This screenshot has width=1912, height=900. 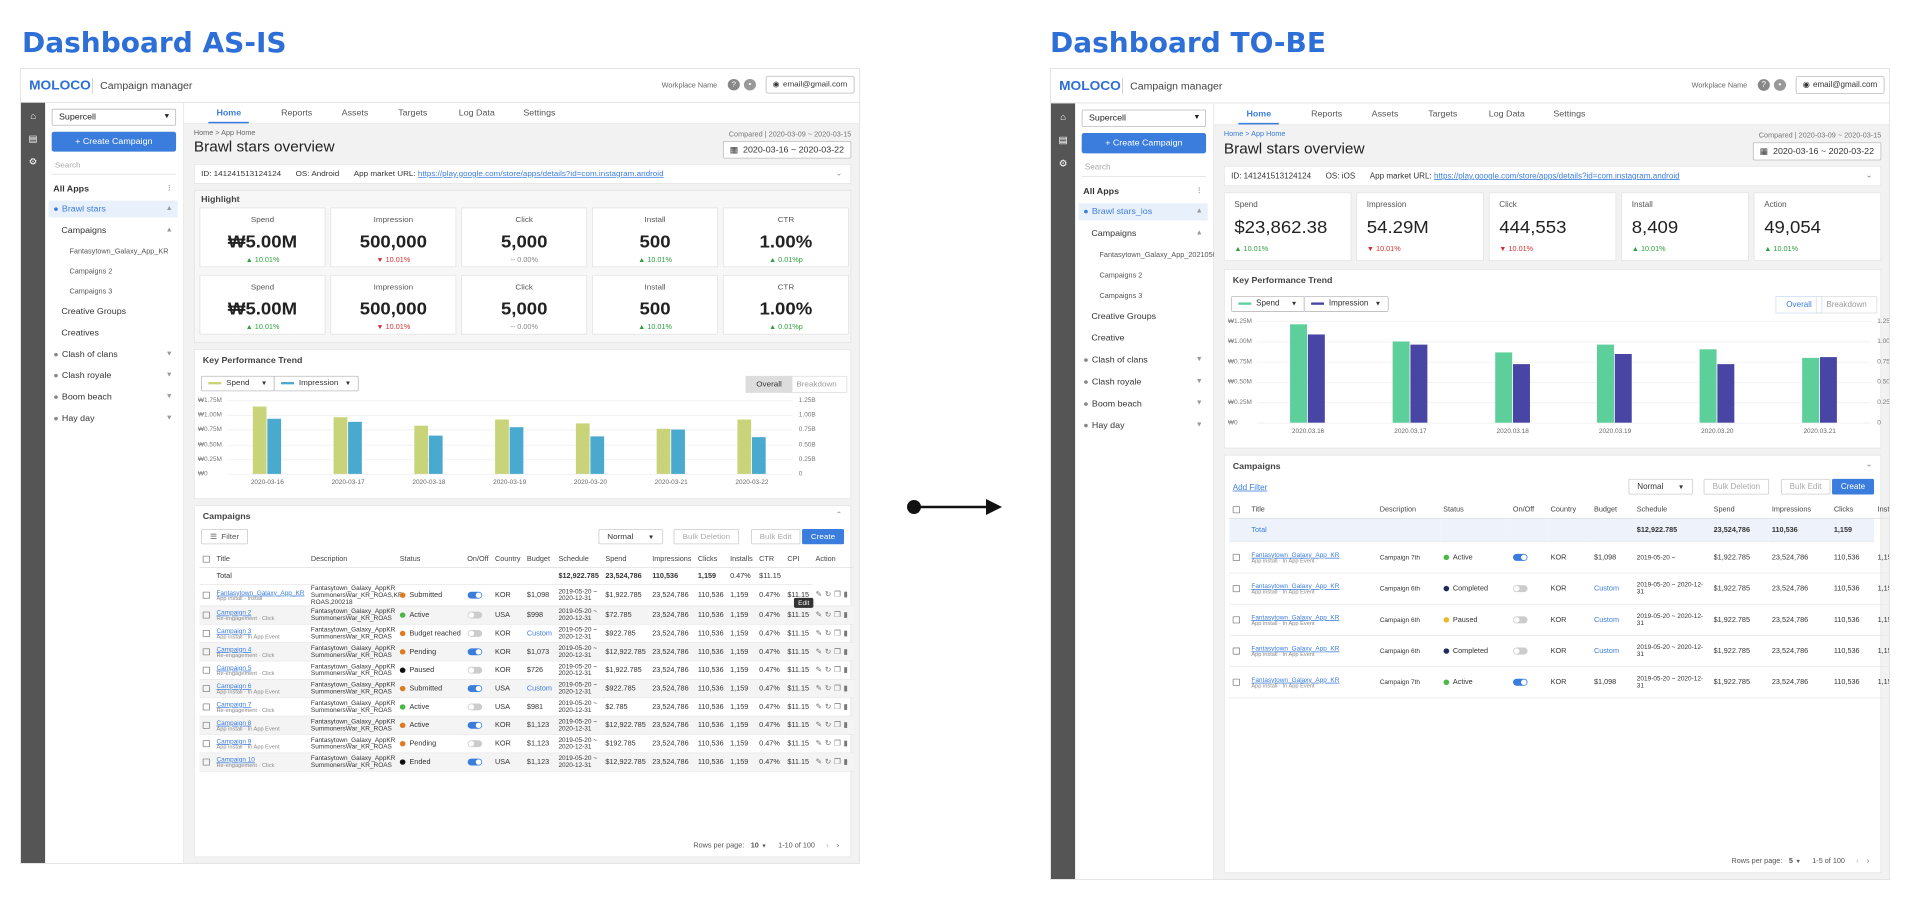 What do you see at coordinates (775, 536) in the screenshot?
I see `asis-bulk-edit-button: Bulk Edit` at bounding box center [775, 536].